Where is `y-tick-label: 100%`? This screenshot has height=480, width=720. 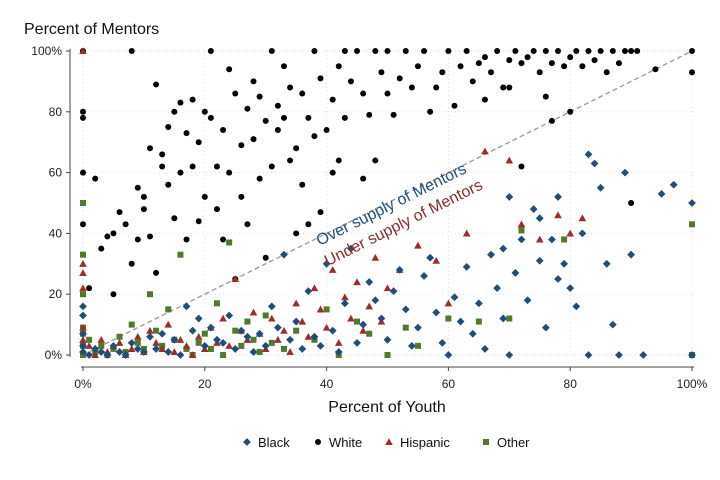
y-tick-label: 100% is located at coordinates (46, 51).